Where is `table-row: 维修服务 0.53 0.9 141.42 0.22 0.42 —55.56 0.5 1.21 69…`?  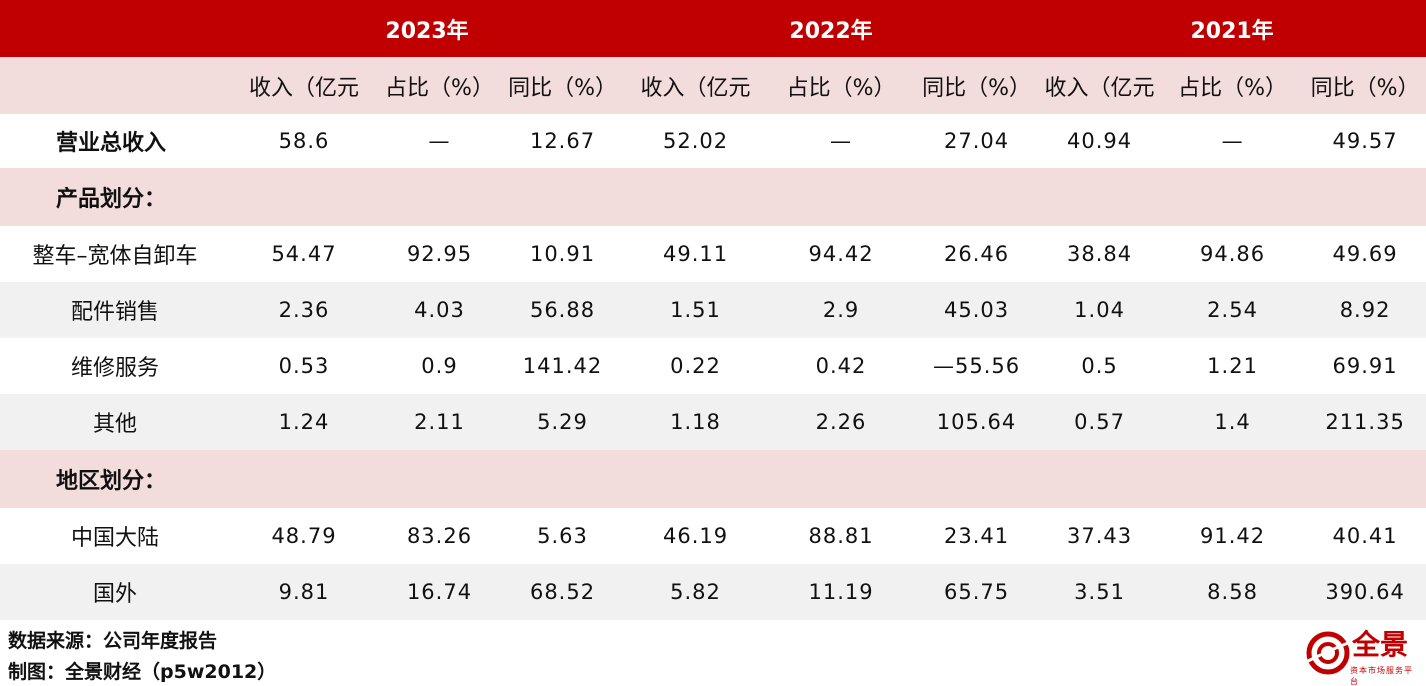
table-row: 维修服务 0.53 0.9 141.42 0.22 0.42 —55.56 0.5 1.21 69… is located at coordinates (713, 366).